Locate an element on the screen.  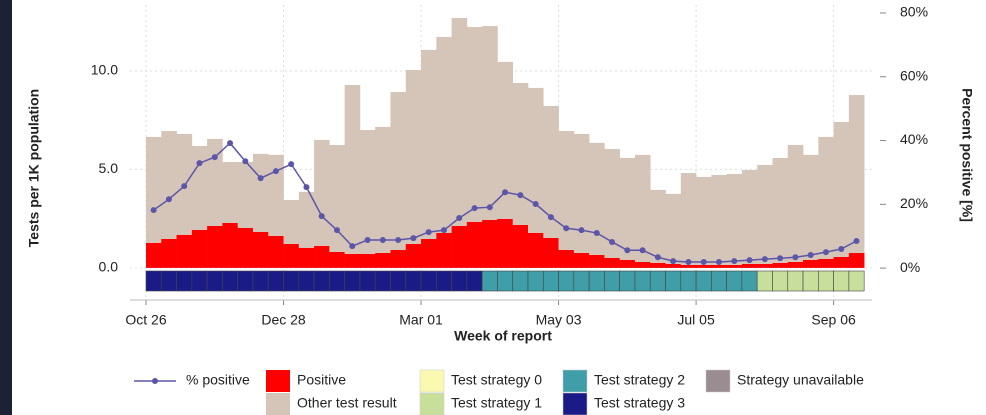
window-edge is located at coordinates (6, 207).